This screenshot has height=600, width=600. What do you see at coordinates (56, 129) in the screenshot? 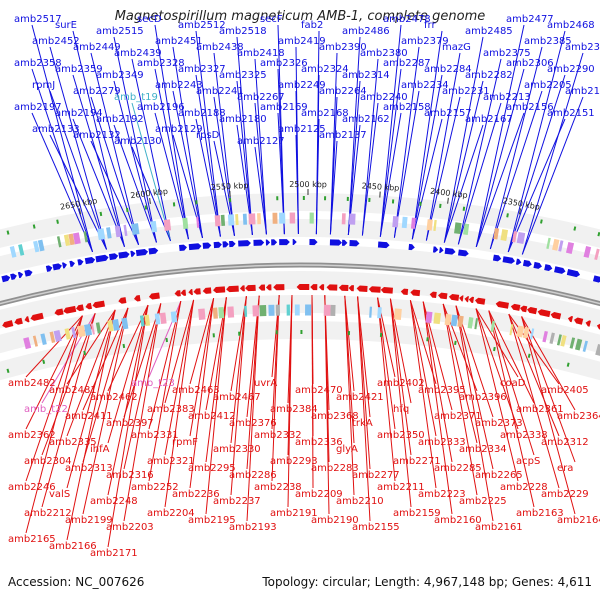
I see `gene-label: amb2133` at bounding box center [56, 129].